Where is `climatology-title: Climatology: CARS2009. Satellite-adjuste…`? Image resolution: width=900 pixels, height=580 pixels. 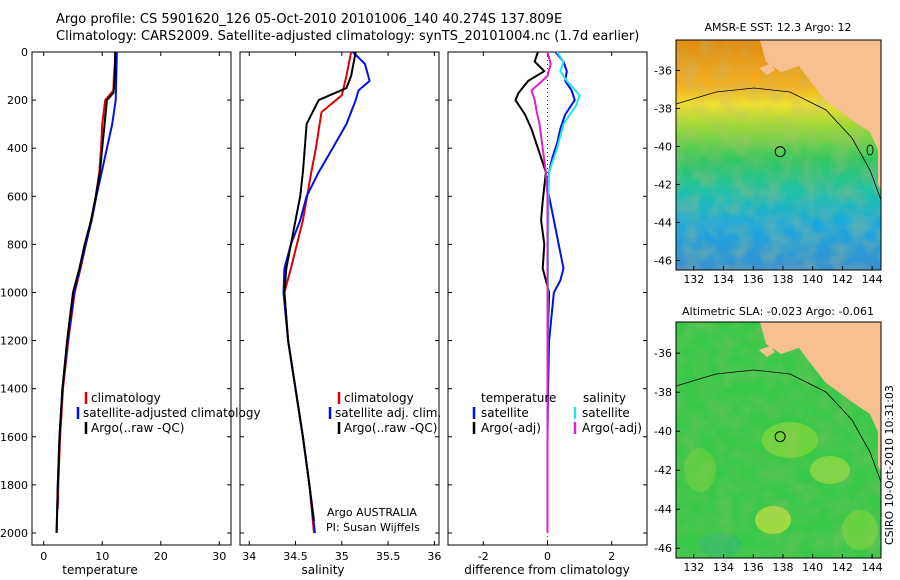
climatology-title: Climatology: CARS2009. Satellite-adjuste… is located at coordinates (348, 36).